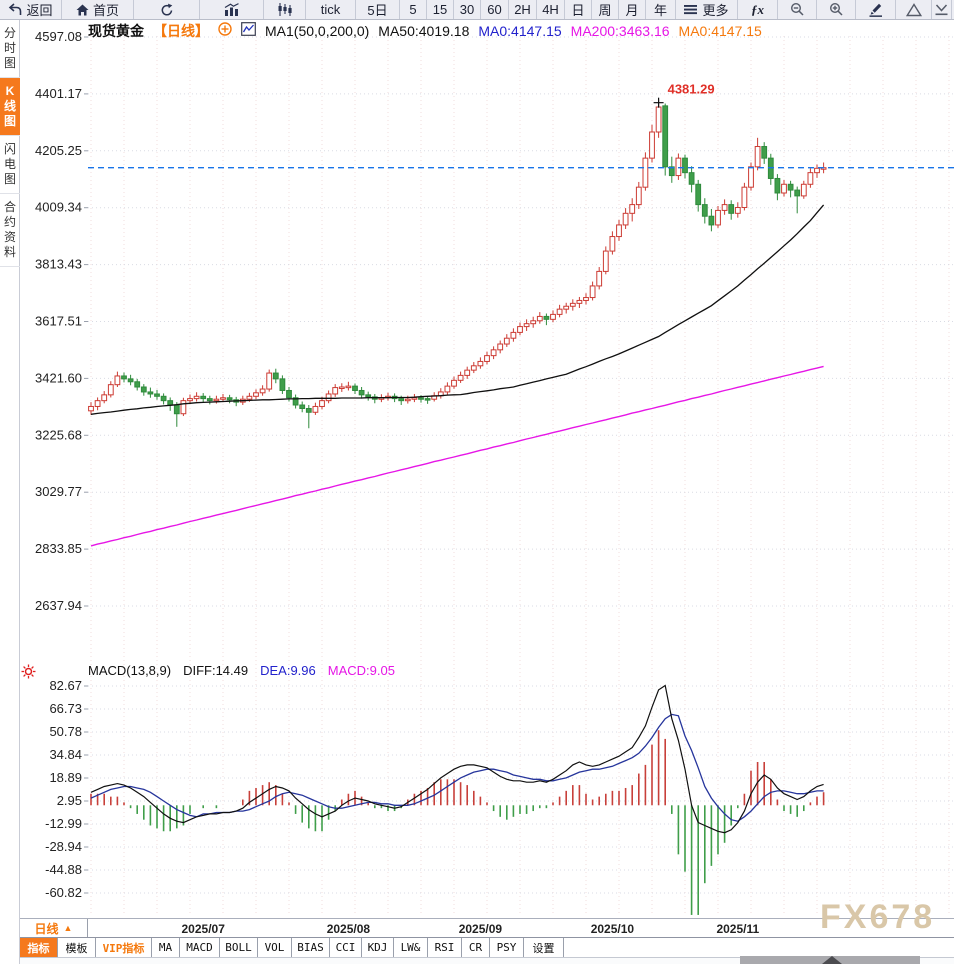  Describe the element at coordinates (248, 30) in the screenshot. I see `line-chart-icon` at that location.